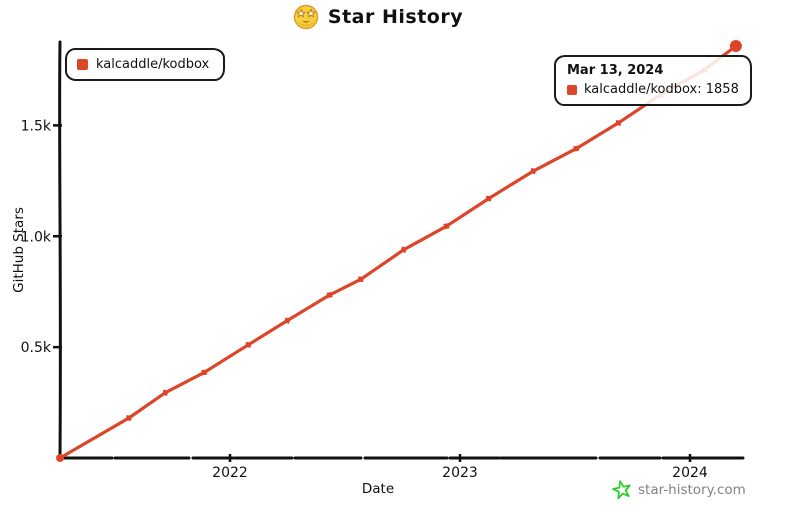  What do you see at coordinates (572, 89) in the screenshot?
I see `tooltip-series-marker` at bounding box center [572, 89].